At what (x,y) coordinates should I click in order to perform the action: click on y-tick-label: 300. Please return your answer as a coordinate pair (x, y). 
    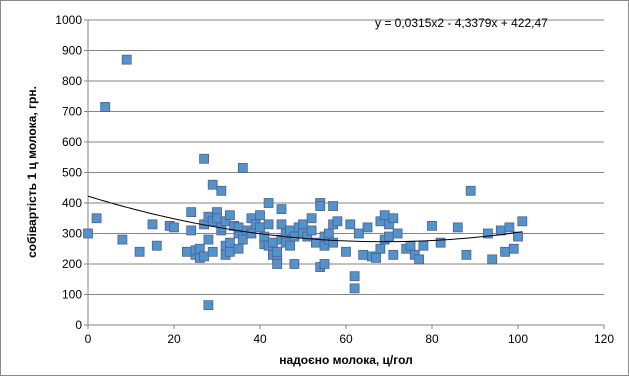
    Looking at the image, I should click on (72, 234).